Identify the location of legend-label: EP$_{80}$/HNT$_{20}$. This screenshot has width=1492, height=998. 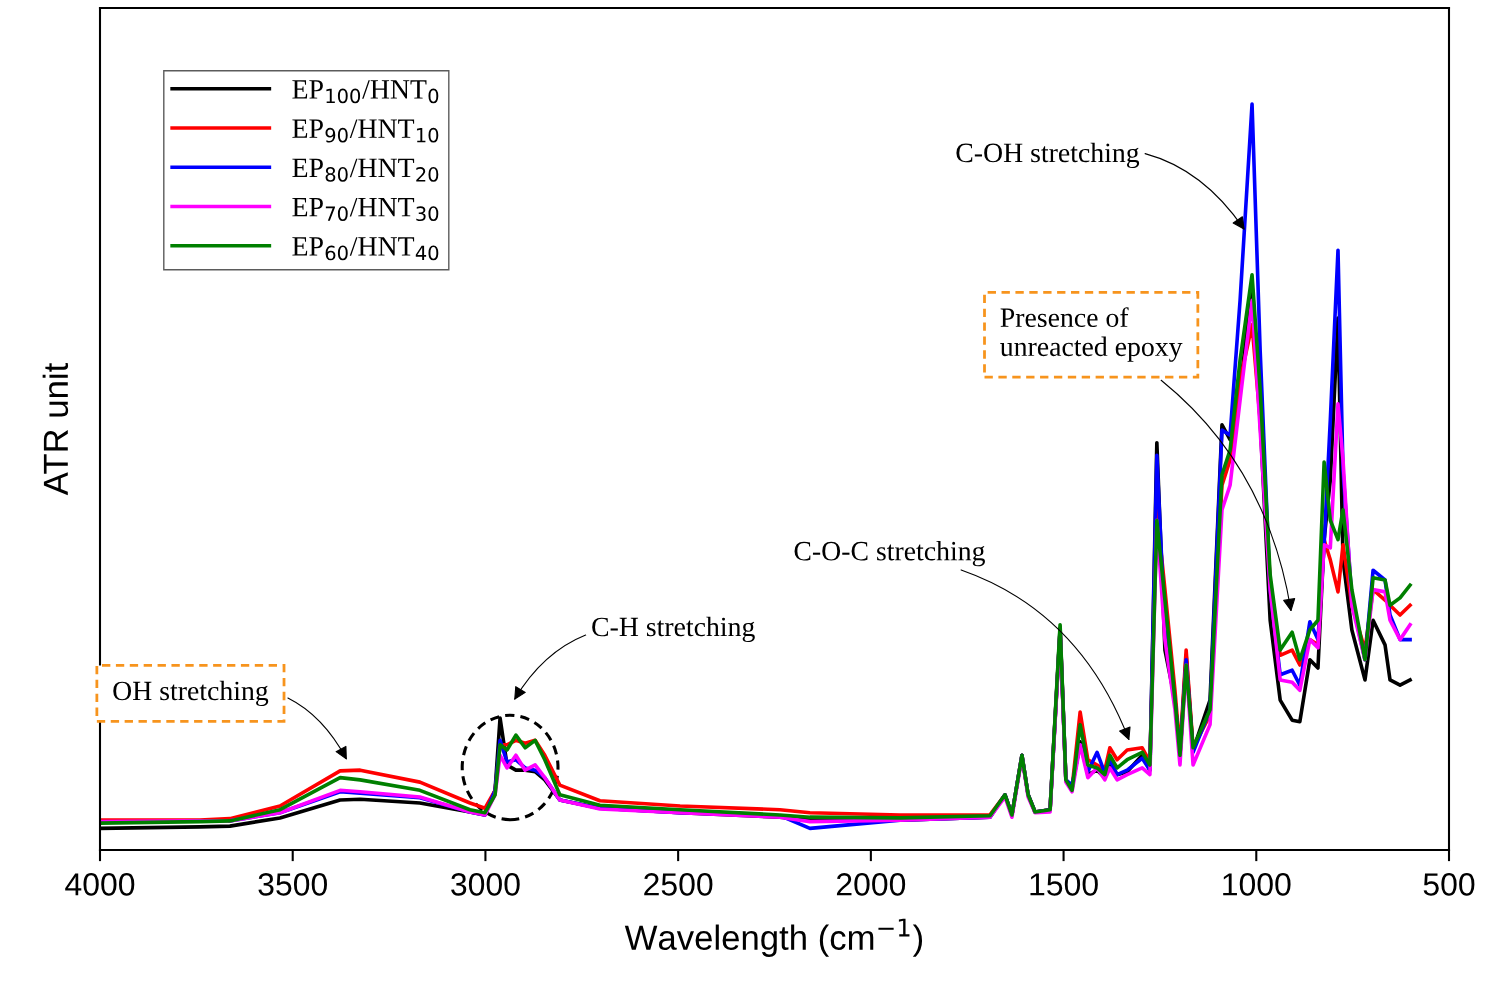
(365, 170).